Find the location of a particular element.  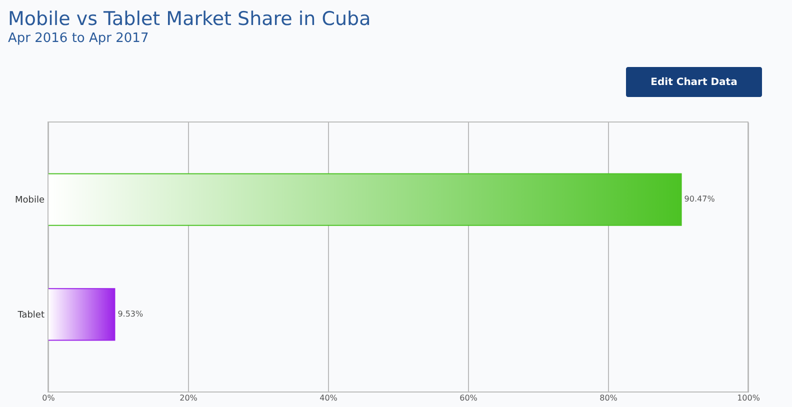

chart-subtitle: Apr 2016 to Apr 2017 is located at coordinates (78, 38).